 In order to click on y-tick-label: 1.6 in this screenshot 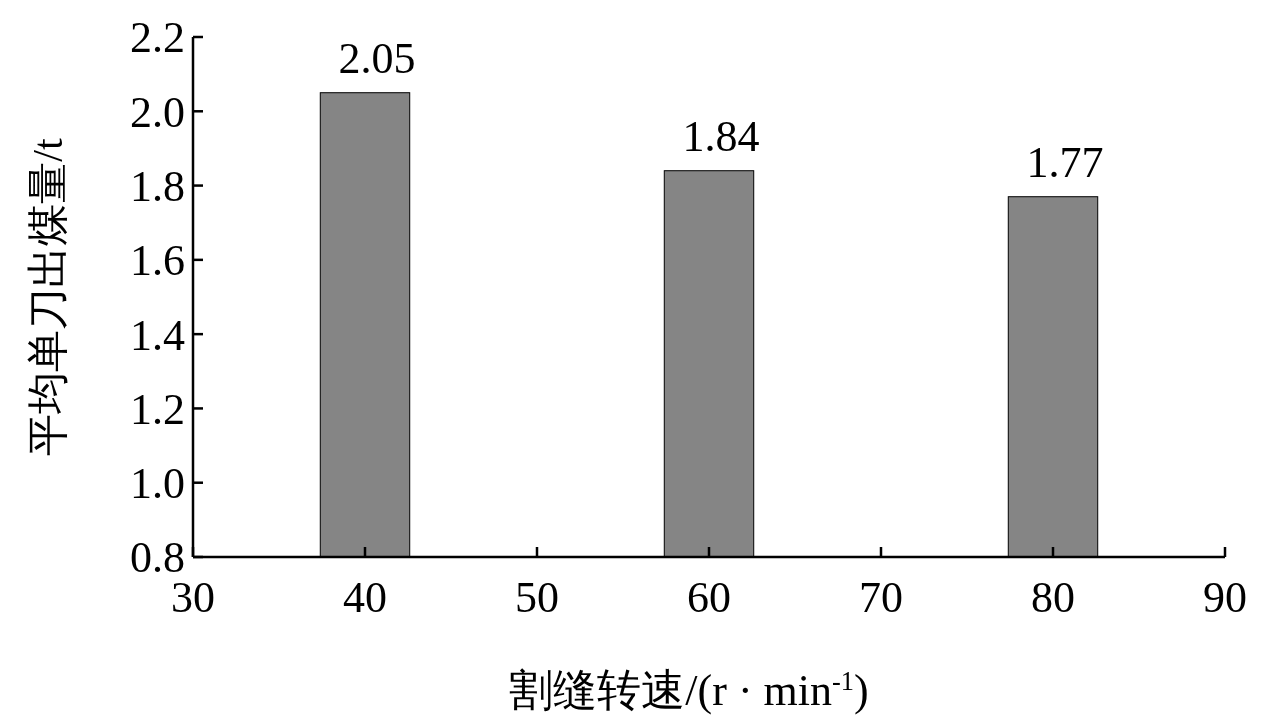, I will do `click(157, 261)`.